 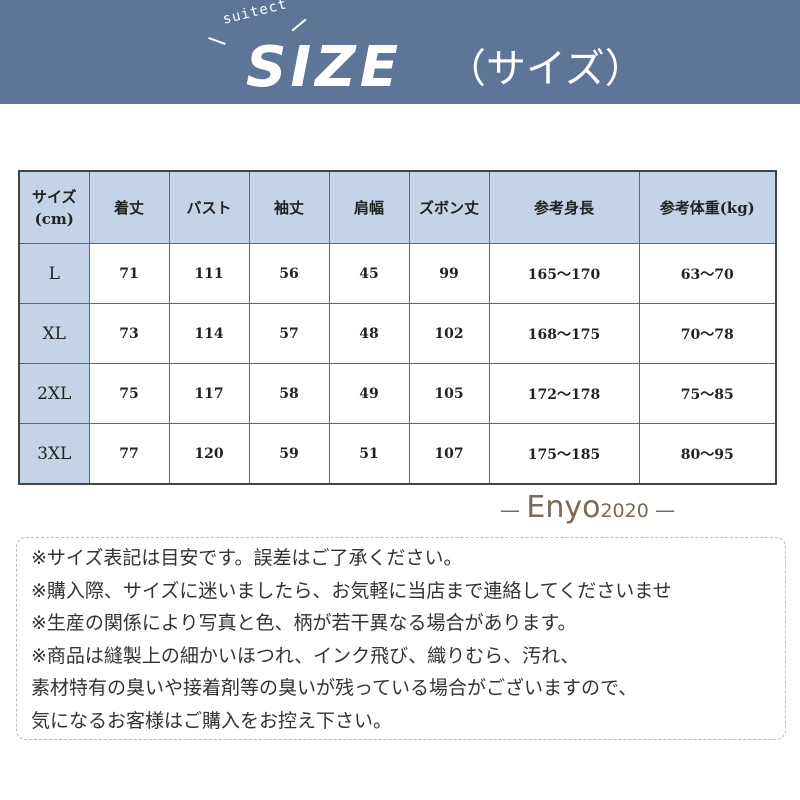 I want to click on note-line: ※生産の関係により写真と色、柄が若干異なる場合があります。, so click(x=304, y=623).